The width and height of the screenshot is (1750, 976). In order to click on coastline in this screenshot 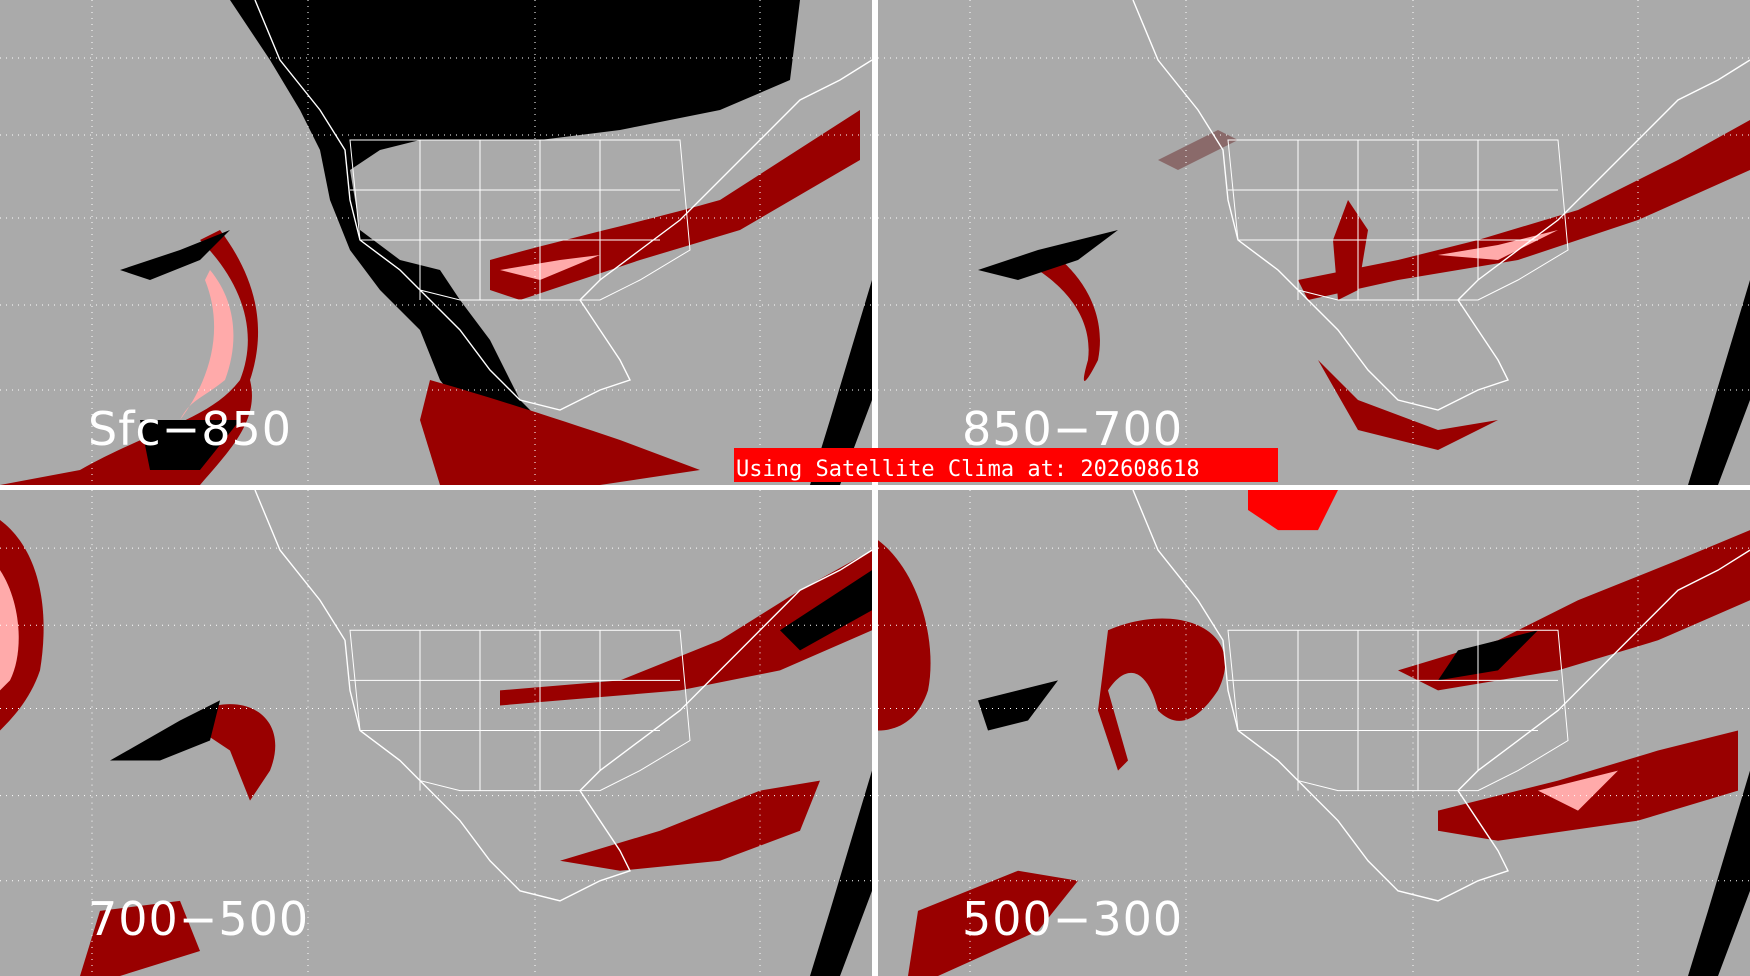, I will do `click(1441, 696)`.